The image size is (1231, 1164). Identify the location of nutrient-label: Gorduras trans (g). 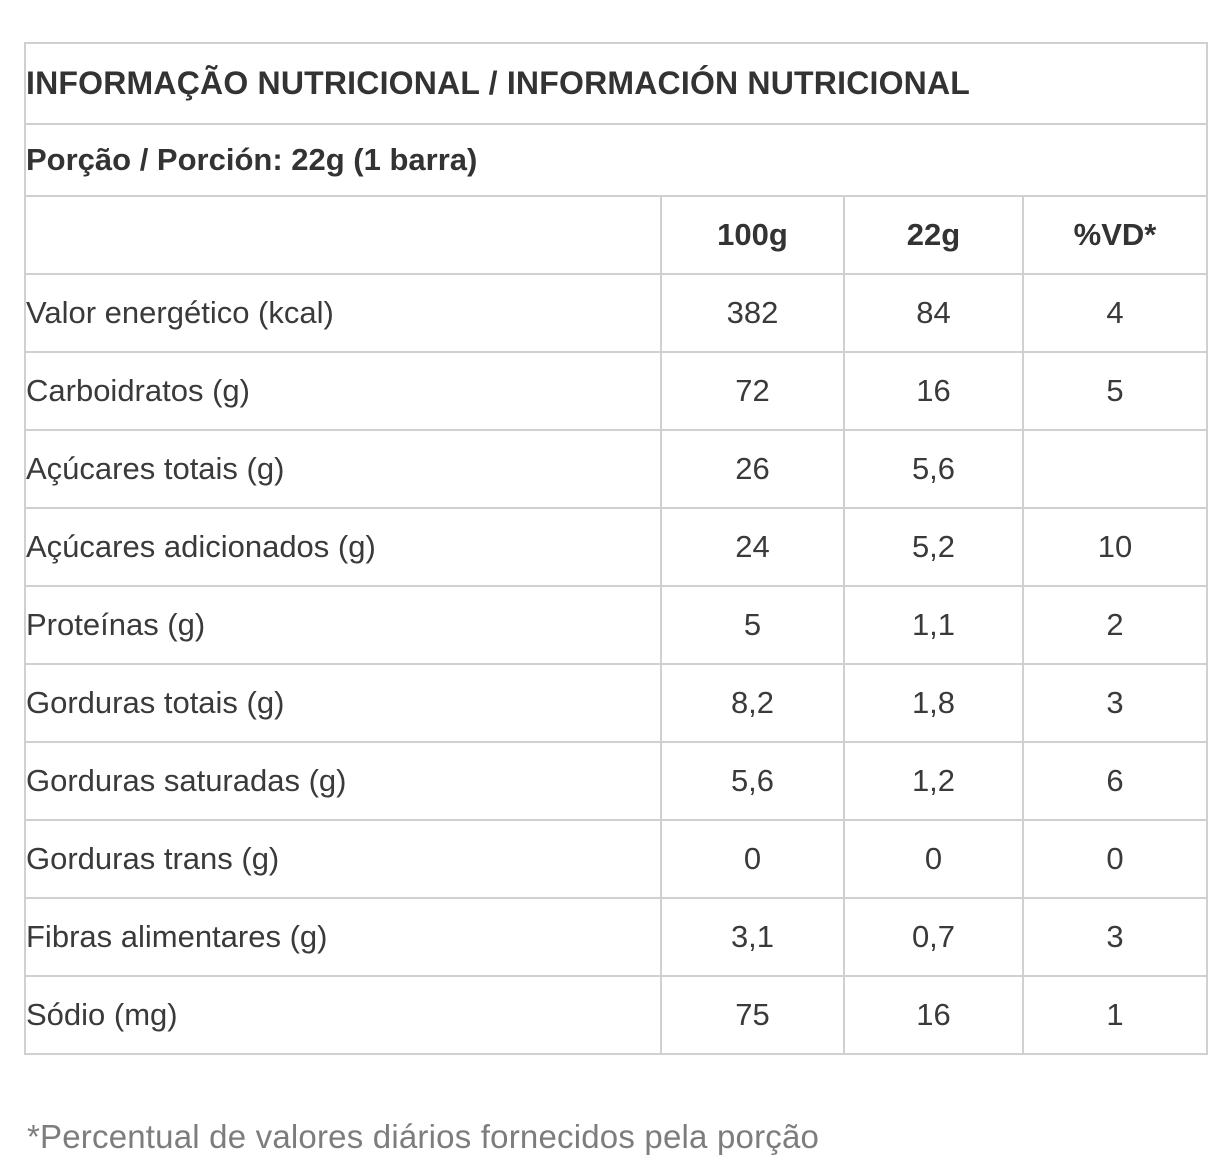
(343, 859).